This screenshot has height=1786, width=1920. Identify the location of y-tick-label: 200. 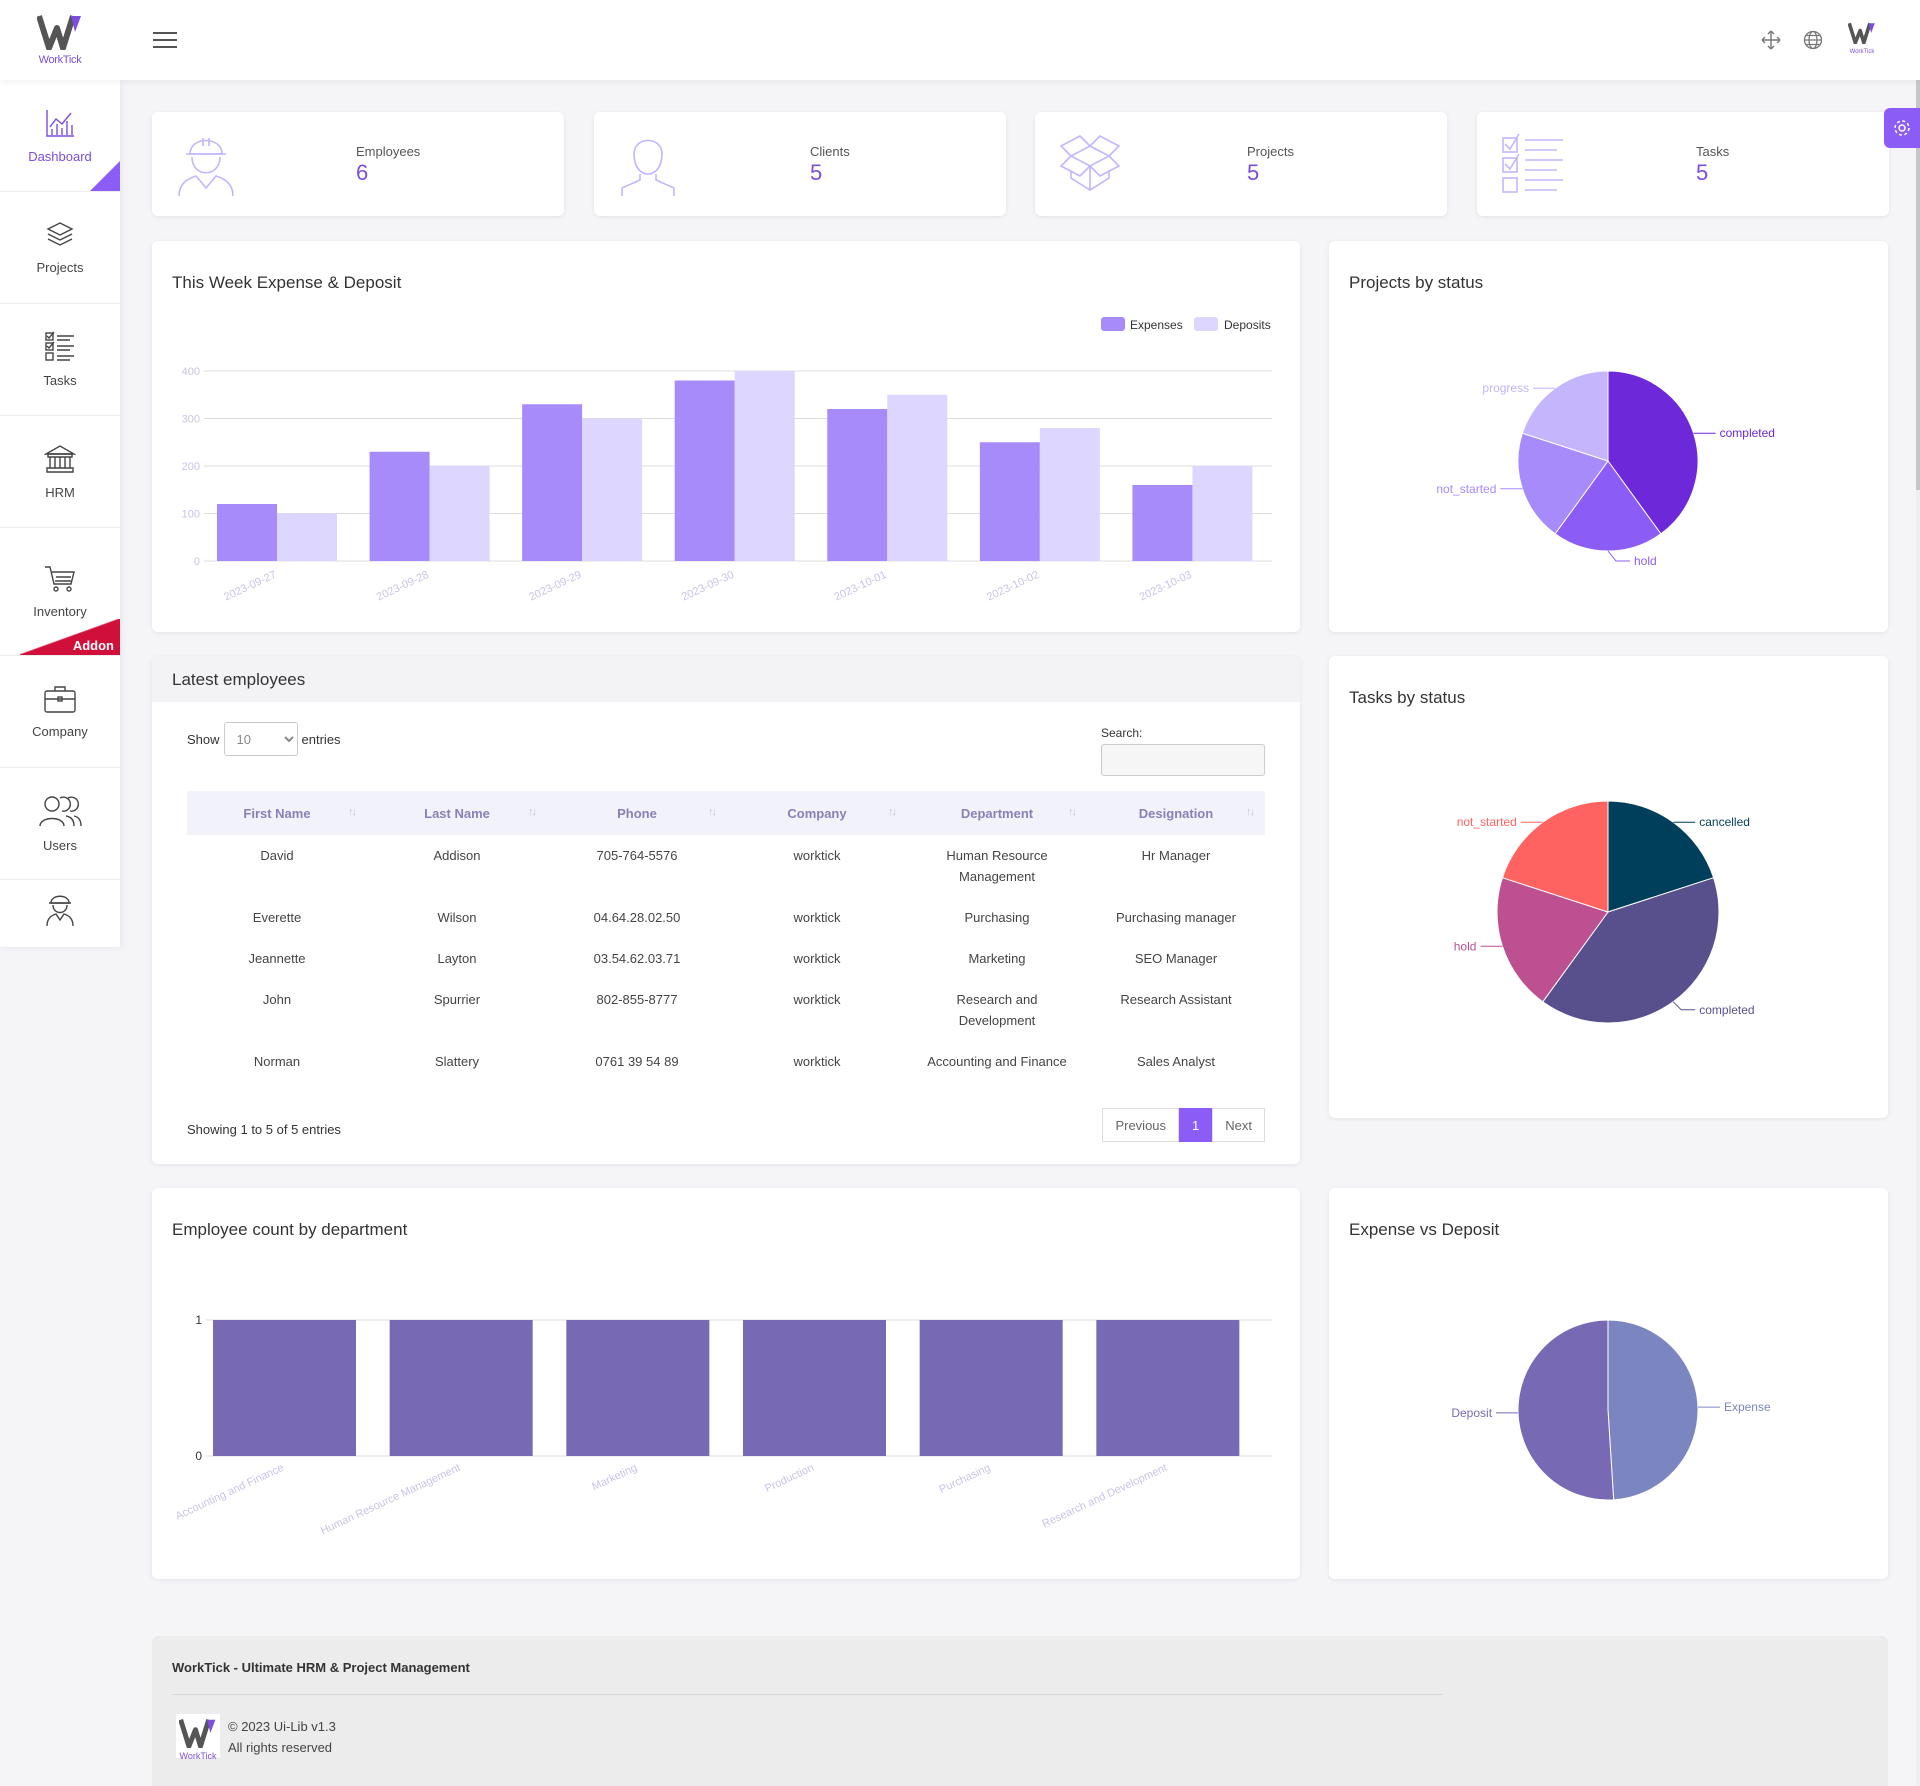
(191, 467).